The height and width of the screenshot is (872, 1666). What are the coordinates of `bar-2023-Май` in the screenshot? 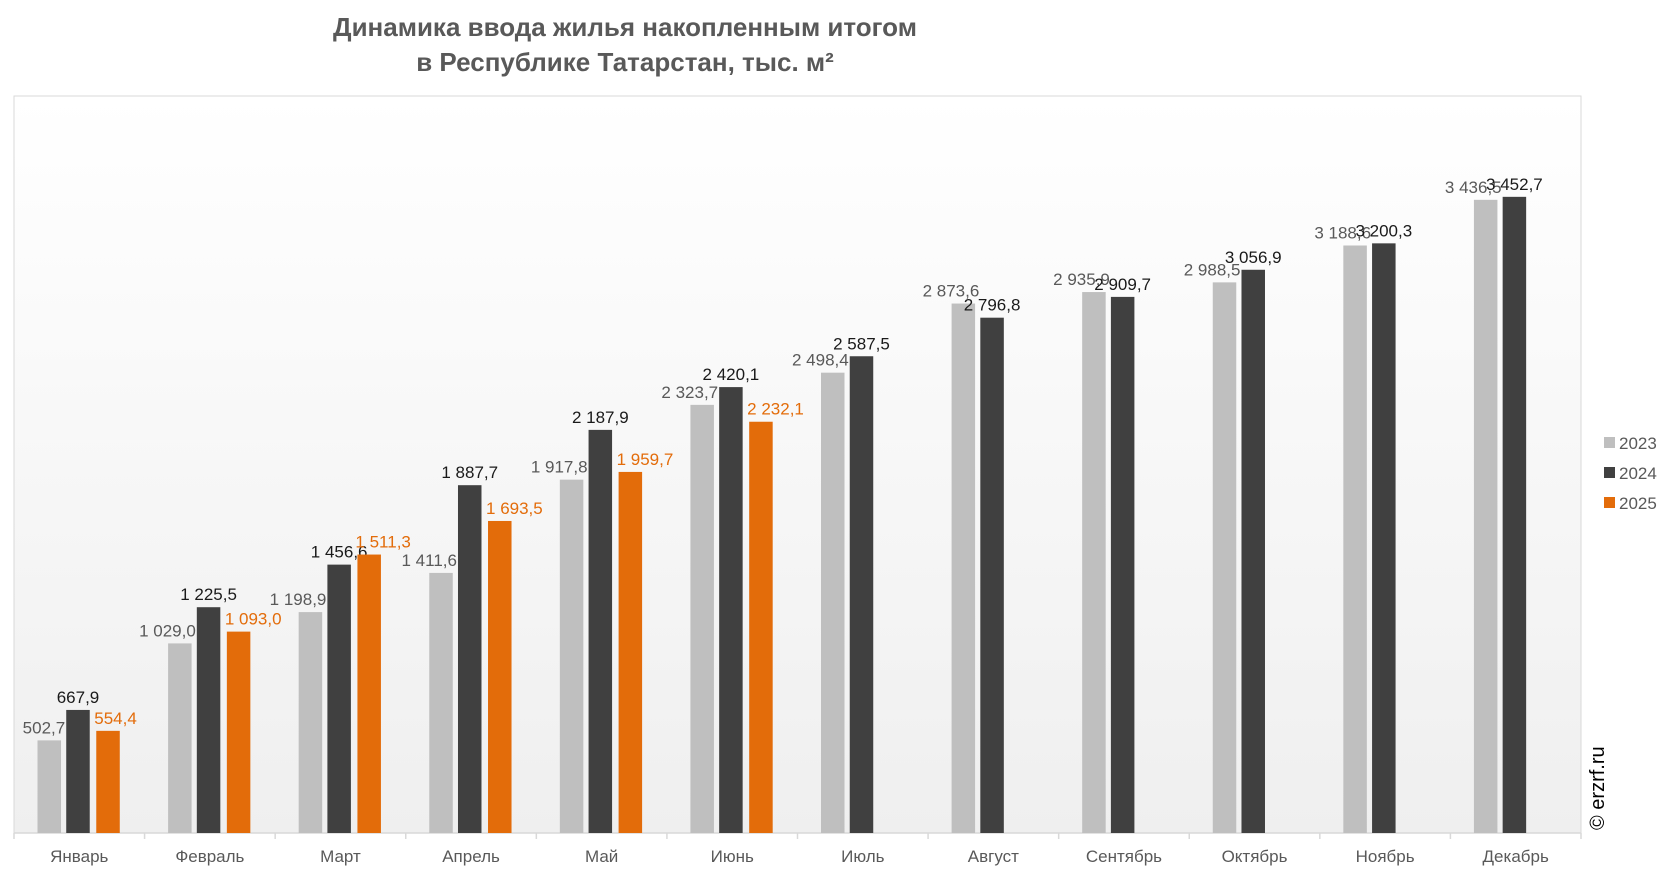 It's located at (571, 656).